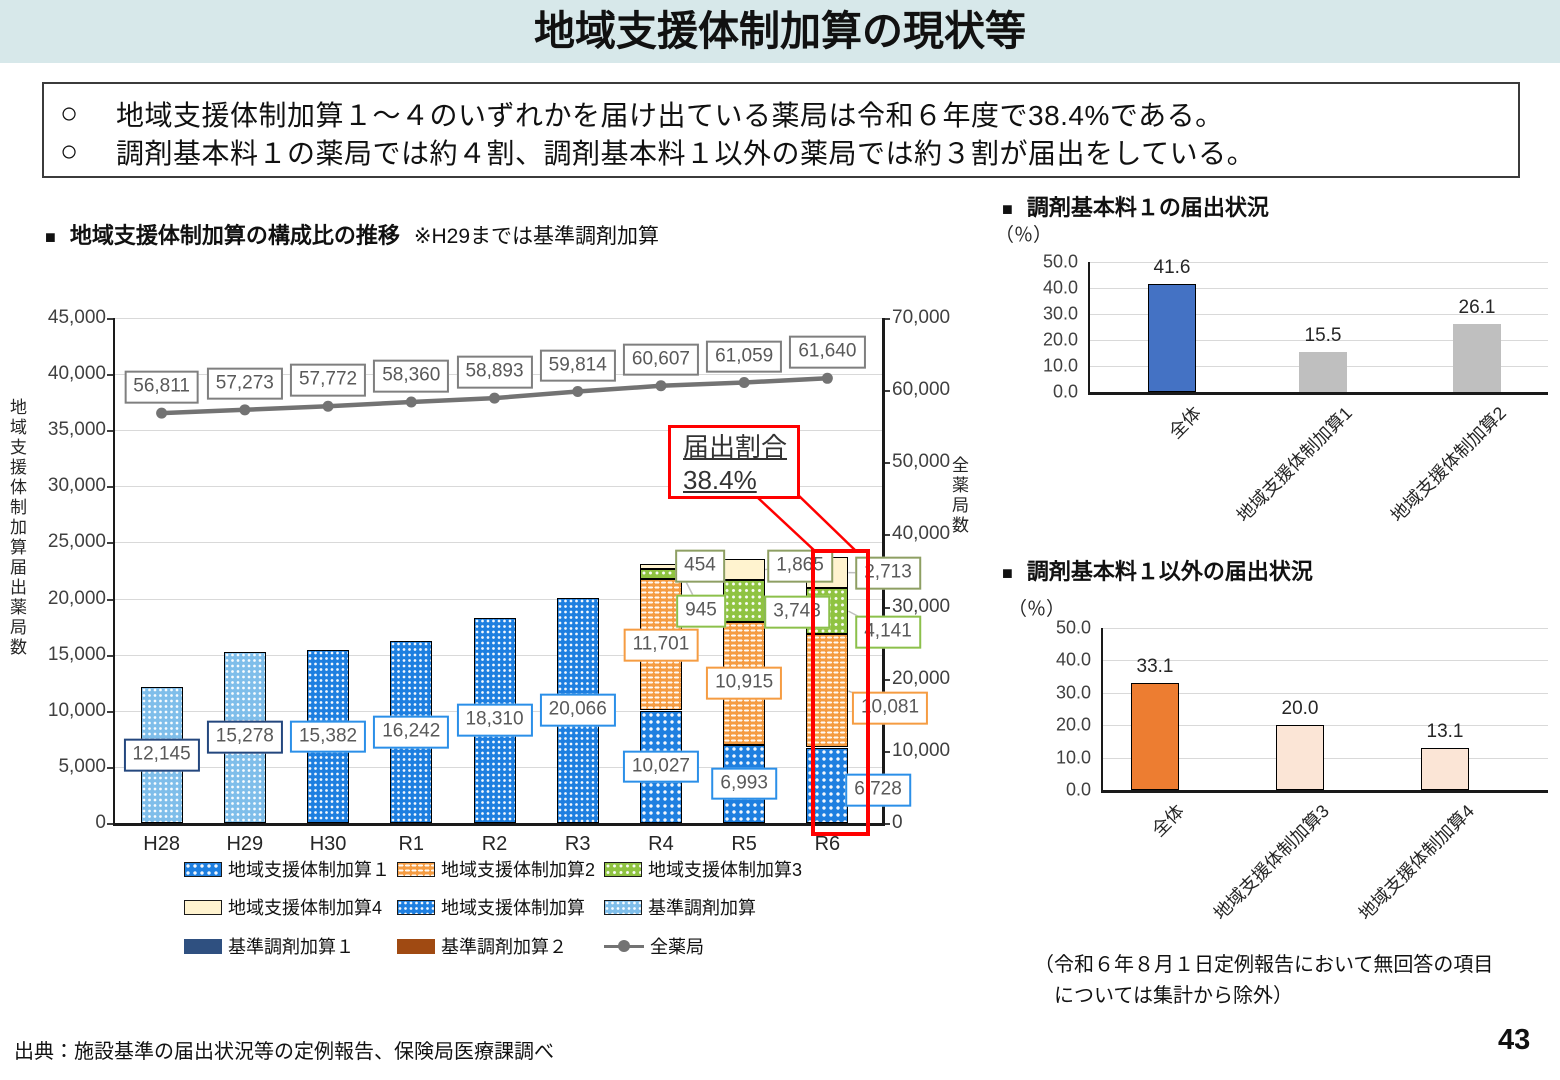 The image size is (1560, 1080). I want to click on line-value-label: 56,811, so click(161, 387).